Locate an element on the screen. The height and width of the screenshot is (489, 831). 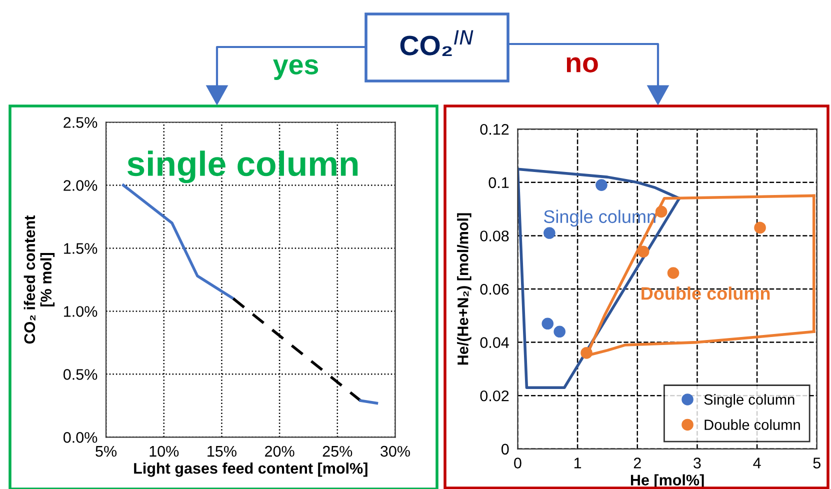
legend-label: Single column is located at coordinates (749, 401).